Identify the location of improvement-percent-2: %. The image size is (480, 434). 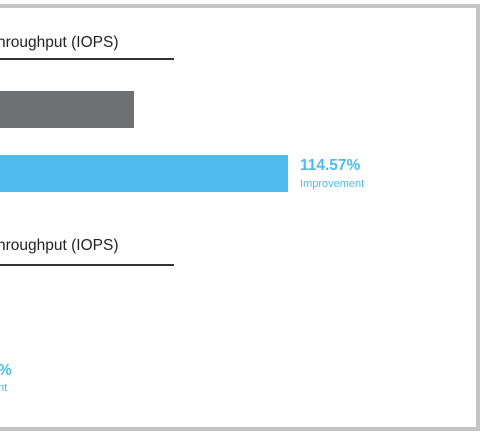
(6, 371).